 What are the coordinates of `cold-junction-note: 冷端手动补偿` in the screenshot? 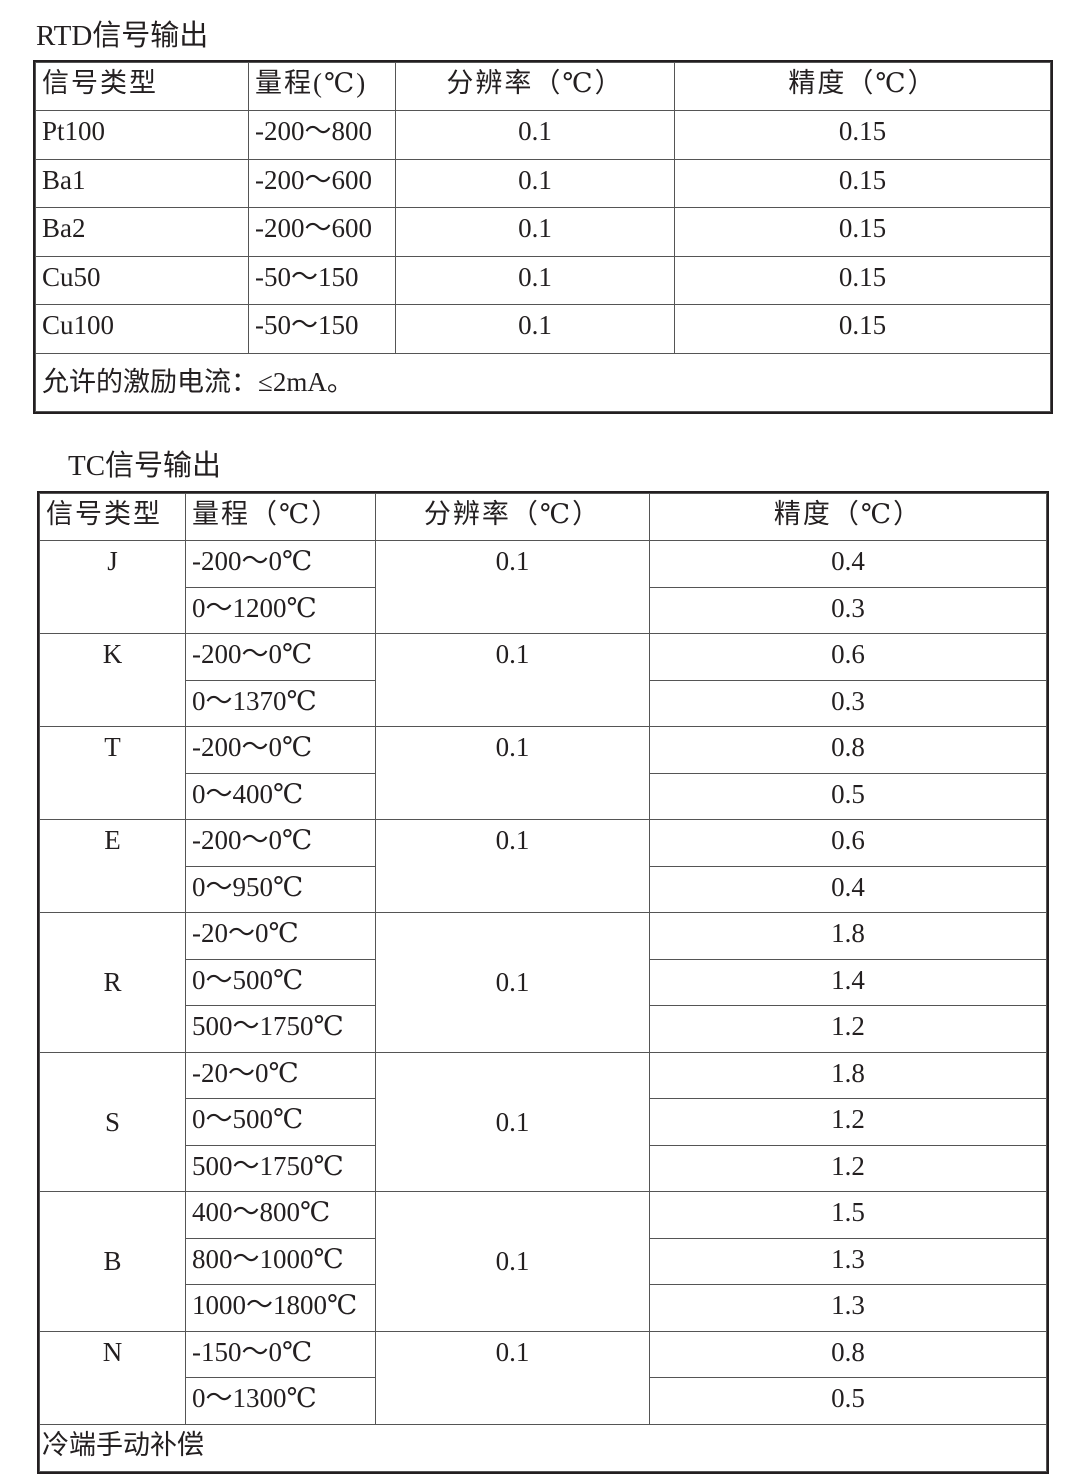 It's located at (543, 1447).